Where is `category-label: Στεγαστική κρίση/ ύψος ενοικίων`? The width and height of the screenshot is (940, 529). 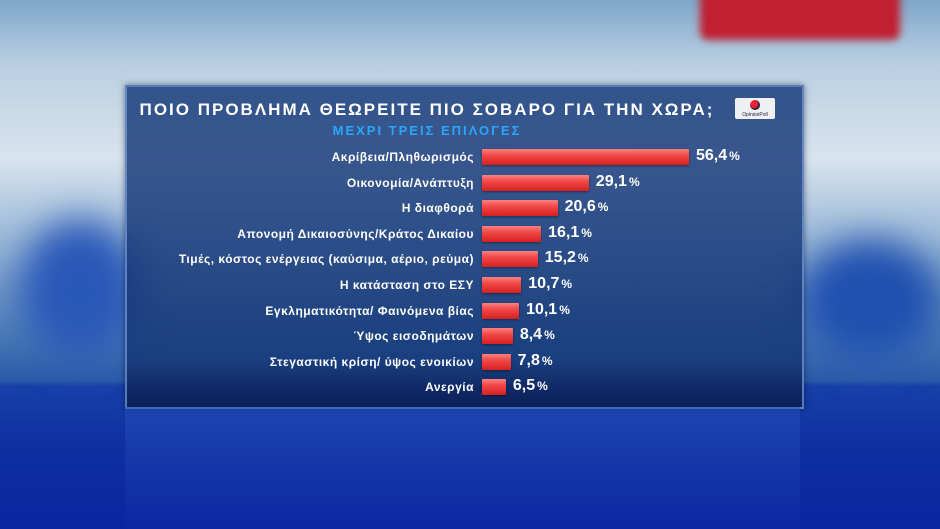
category-label: Στεγαστική κρίση/ ύψος ενοικίων is located at coordinates (371, 361).